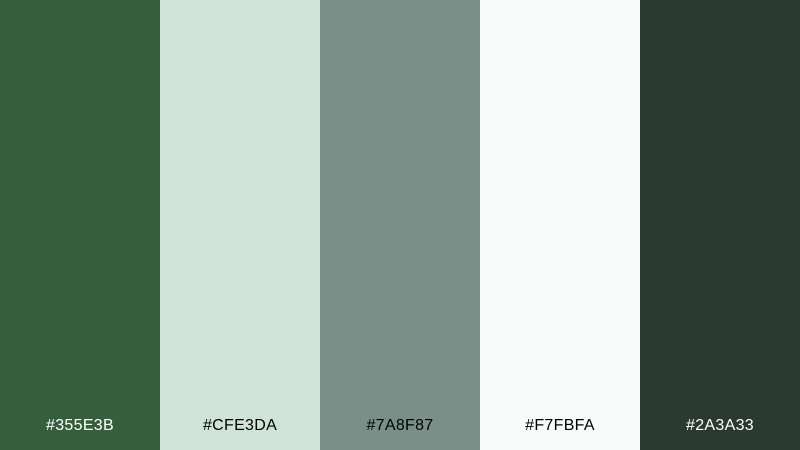  I want to click on hex-code-label: #CFE3DA, so click(240, 425).